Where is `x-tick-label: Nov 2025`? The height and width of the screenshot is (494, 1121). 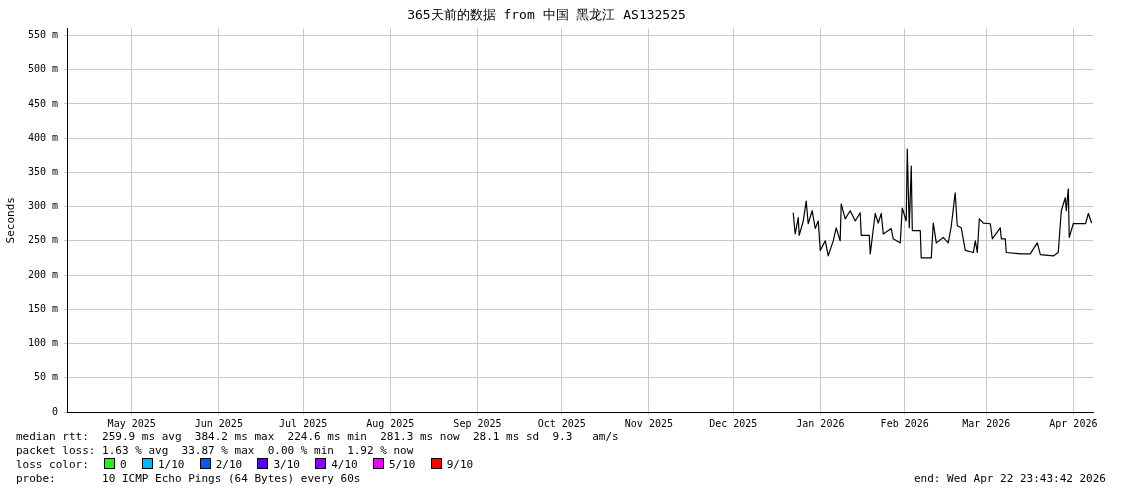
x-tick-label: Nov 2025 is located at coordinates (648, 423).